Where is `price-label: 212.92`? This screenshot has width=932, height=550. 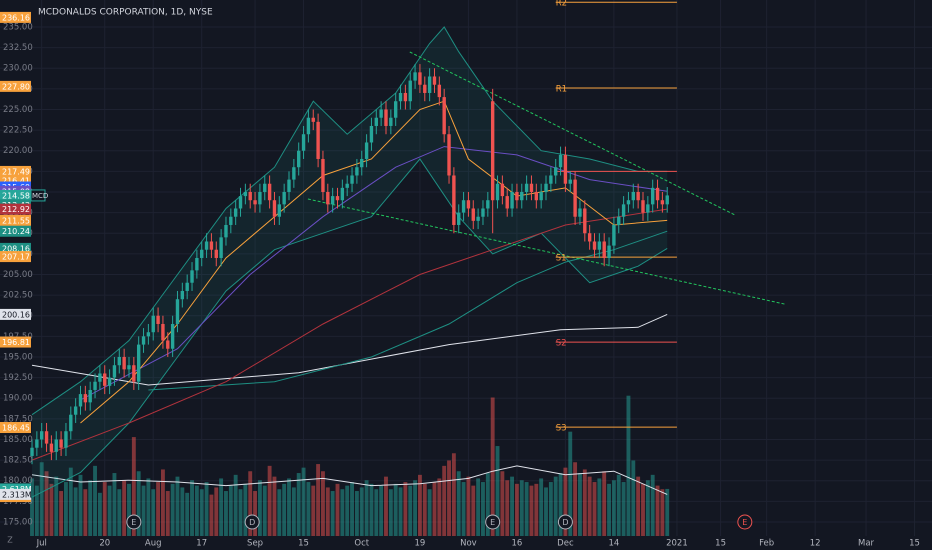 price-label: 212.92 is located at coordinates (16, 209).